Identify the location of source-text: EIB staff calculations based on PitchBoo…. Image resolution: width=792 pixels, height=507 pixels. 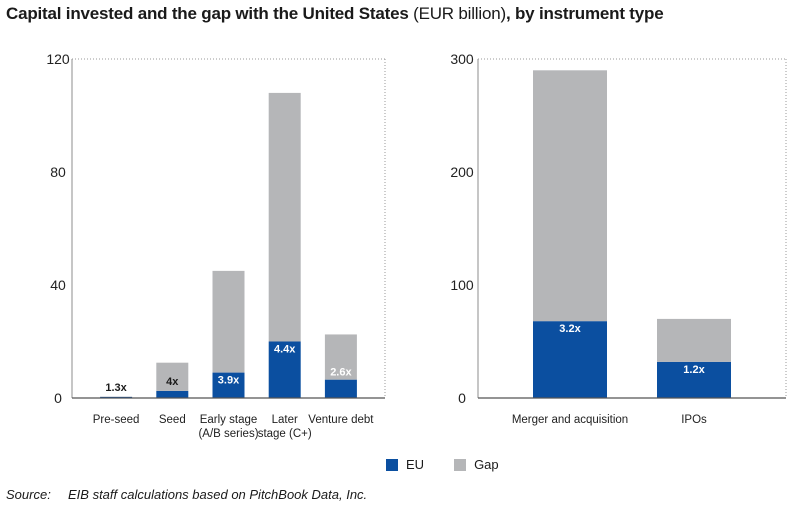
(218, 494).